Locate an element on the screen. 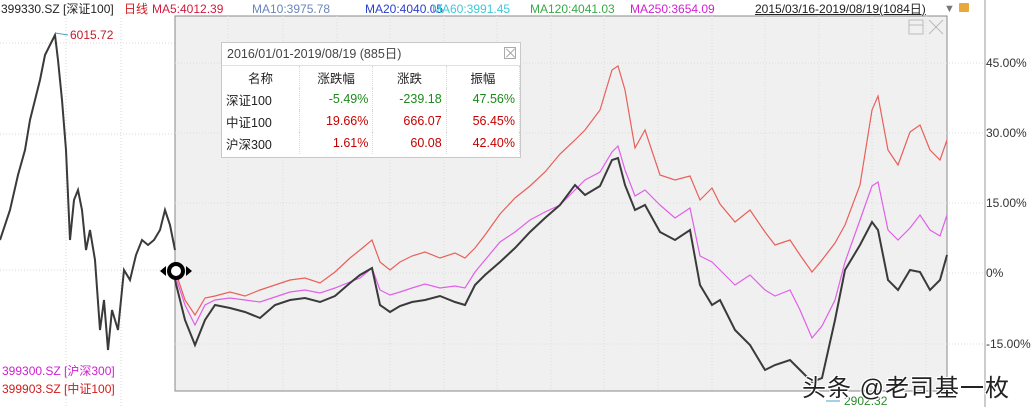  row-name: 中证100 is located at coordinates (261, 121).